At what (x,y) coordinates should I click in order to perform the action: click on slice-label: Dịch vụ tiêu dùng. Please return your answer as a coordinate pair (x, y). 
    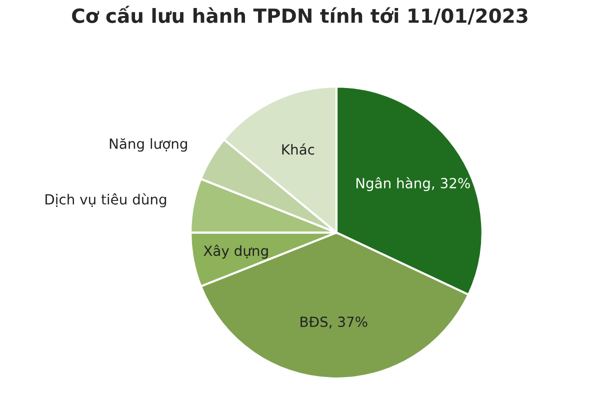
    Looking at the image, I should click on (106, 200).